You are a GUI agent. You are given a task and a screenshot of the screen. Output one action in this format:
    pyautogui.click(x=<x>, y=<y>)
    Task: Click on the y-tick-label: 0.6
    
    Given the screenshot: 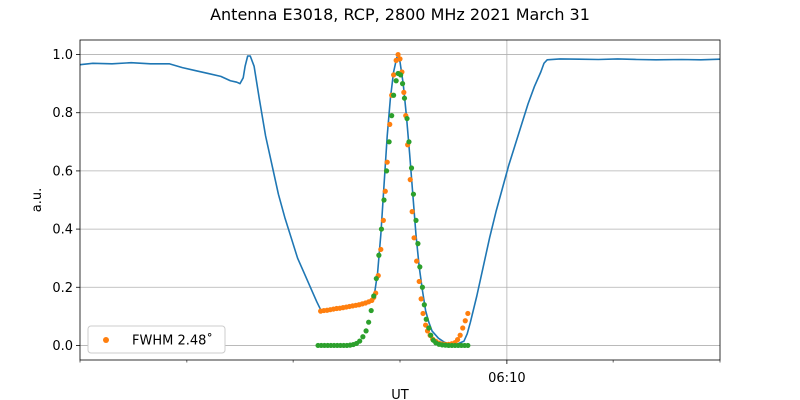 What is the action you would take?
    pyautogui.click(x=62, y=171)
    